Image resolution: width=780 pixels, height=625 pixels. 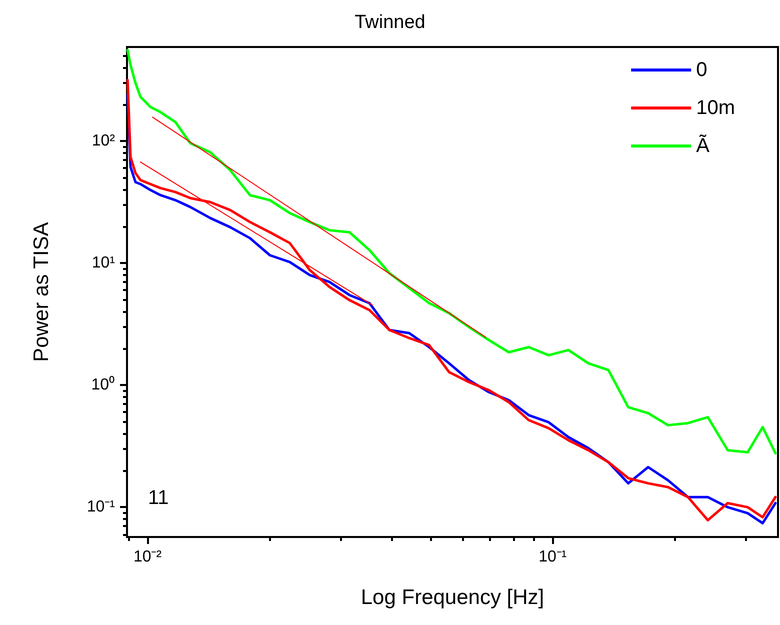 I want to click on x-tick-label: 10⁻², so click(x=147, y=557).